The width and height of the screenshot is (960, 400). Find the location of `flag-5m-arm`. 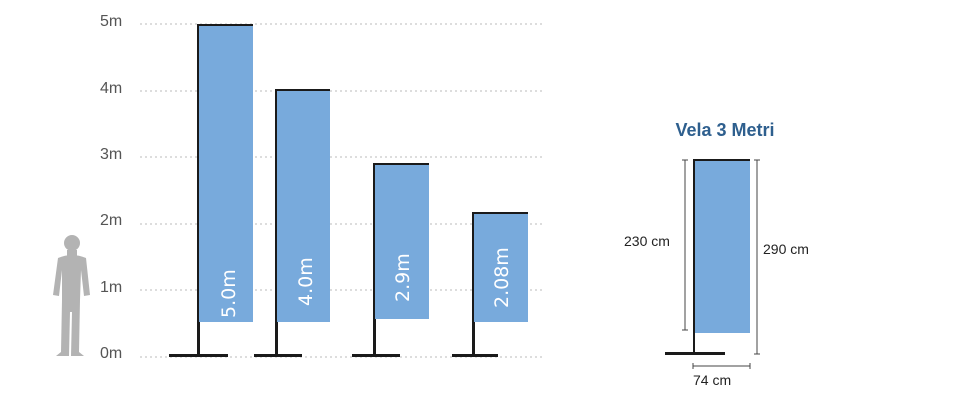

flag-5m-arm is located at coordinates (225, 25).